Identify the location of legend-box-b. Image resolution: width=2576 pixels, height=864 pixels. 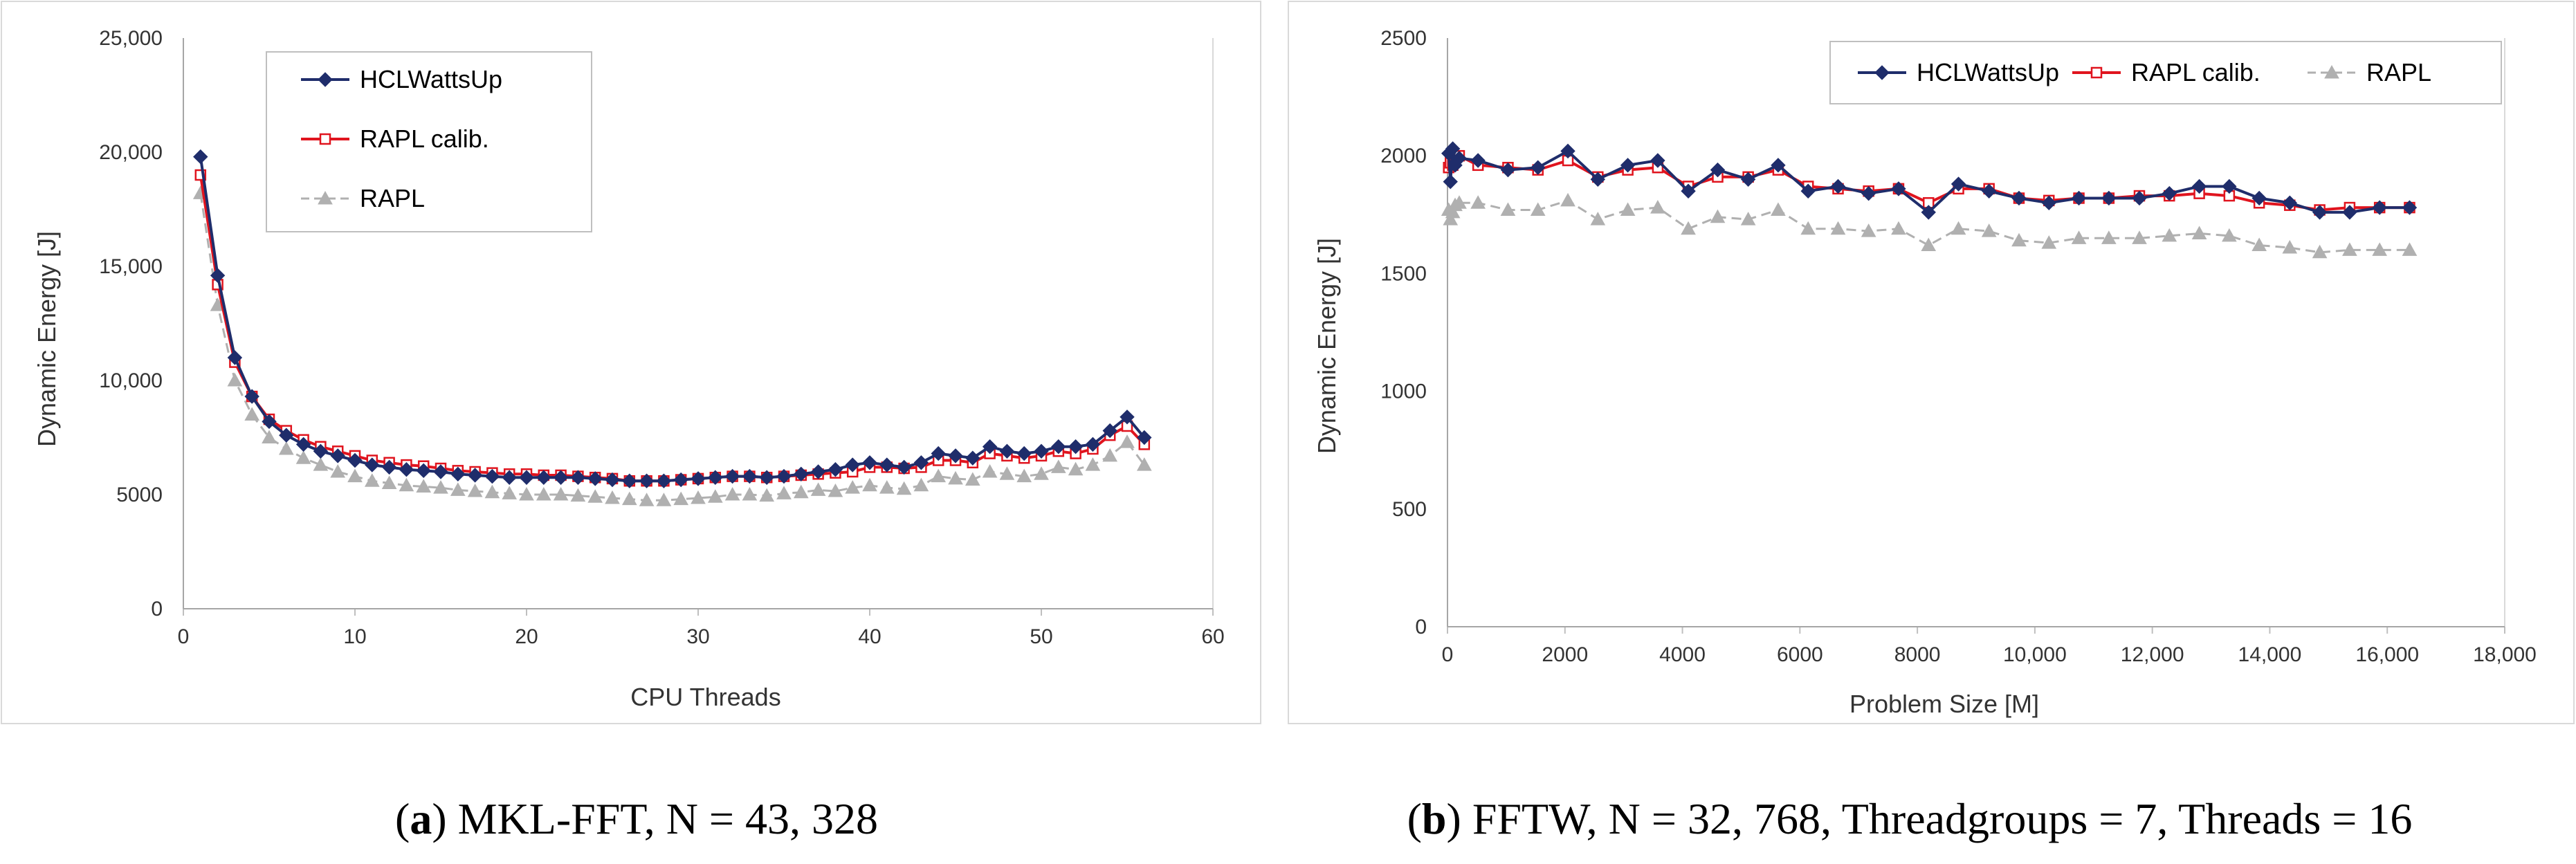
(2166, 73).